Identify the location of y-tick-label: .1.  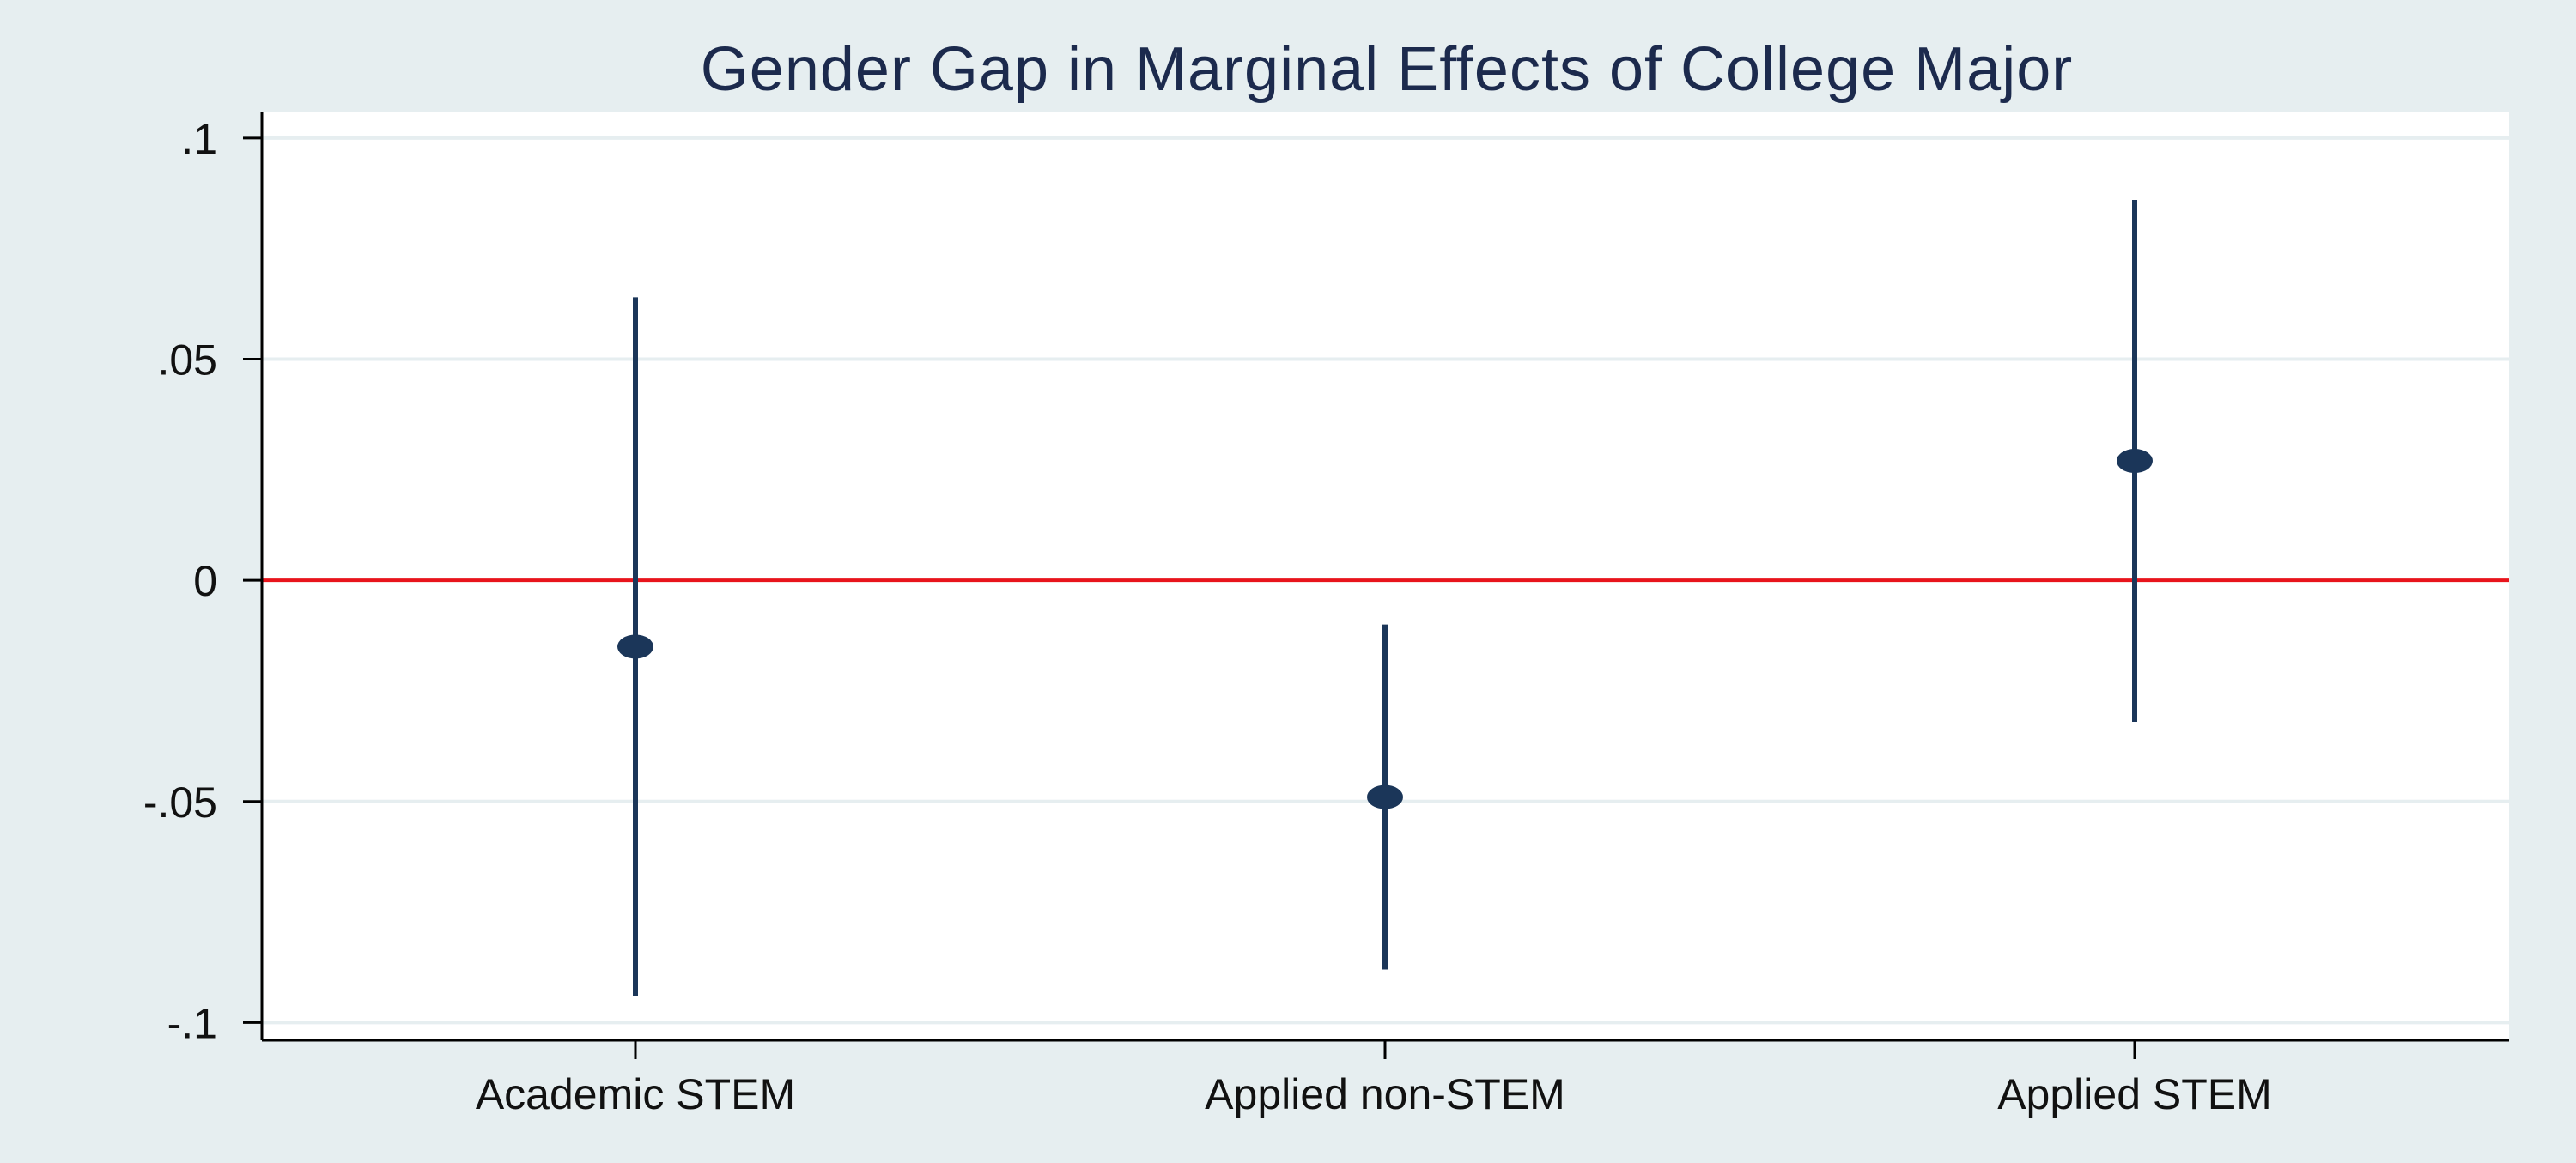
(199, 139).